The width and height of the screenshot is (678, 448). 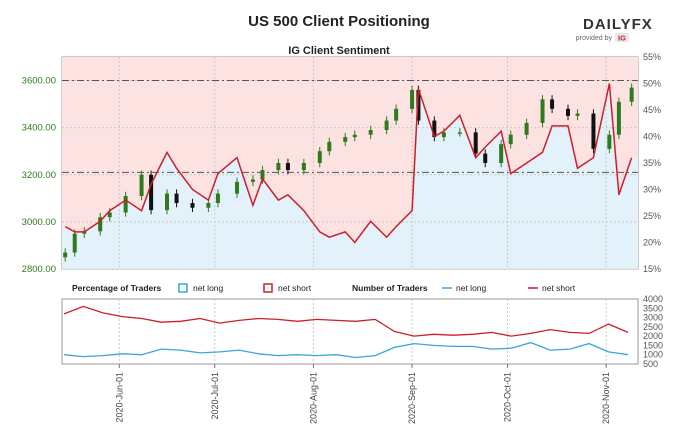 What do you see at coordinates (390, 288) in the screenshot?
I see `legend-number-title: Number of Traders` at bounding box center [390, 288].